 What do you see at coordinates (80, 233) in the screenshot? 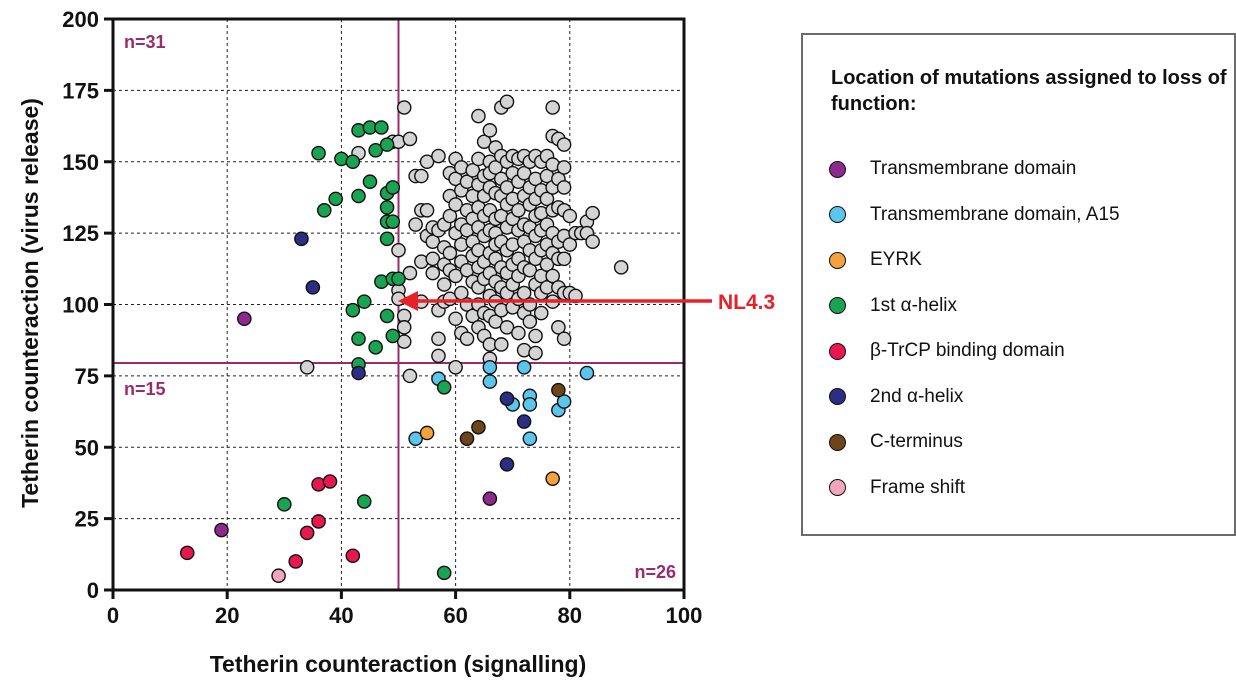
I see `y-tick-label: 125` at bounding box center [80, 233].